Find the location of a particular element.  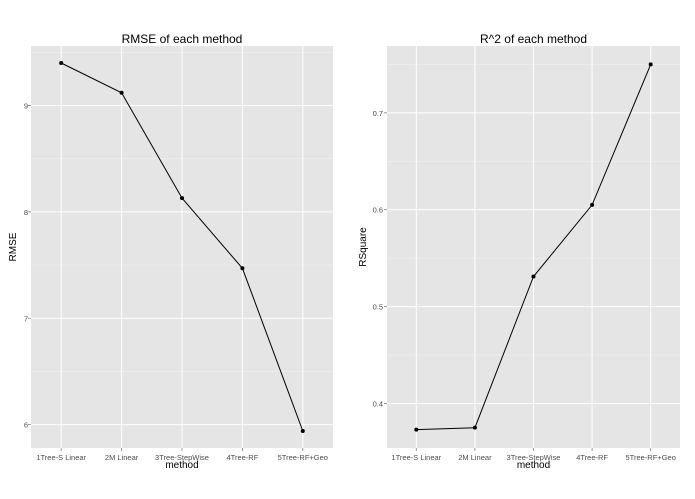

y-tick-label: 6 is located at coordinates (26, 425).